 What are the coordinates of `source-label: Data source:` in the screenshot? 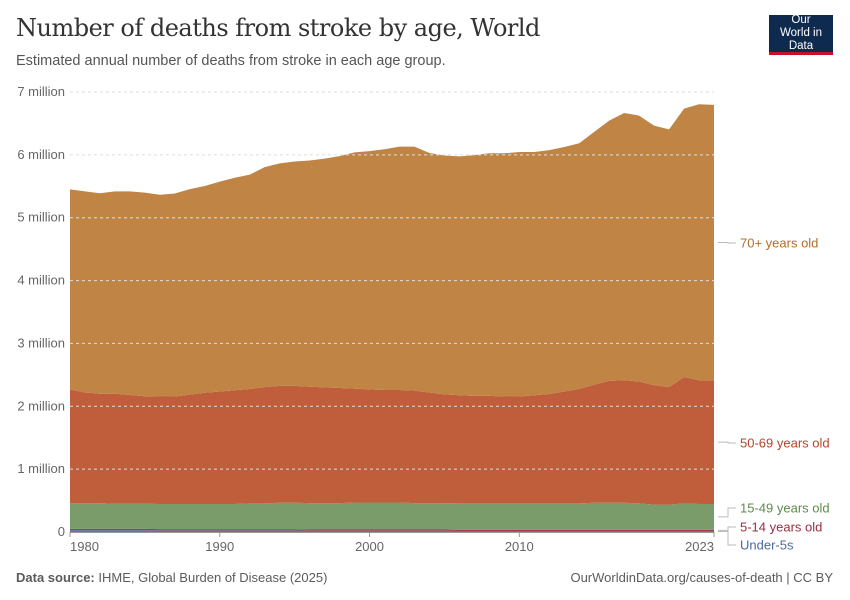 It's located at (55, 577).